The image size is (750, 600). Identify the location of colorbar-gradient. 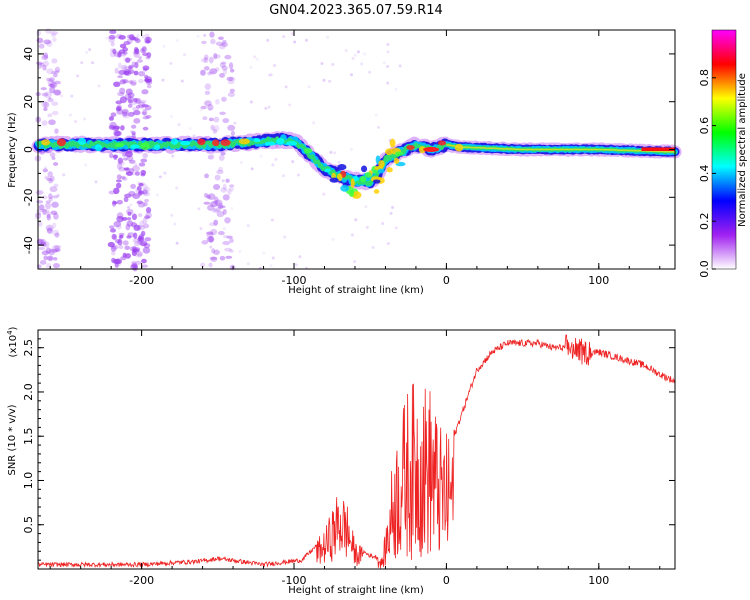
(724, 149).